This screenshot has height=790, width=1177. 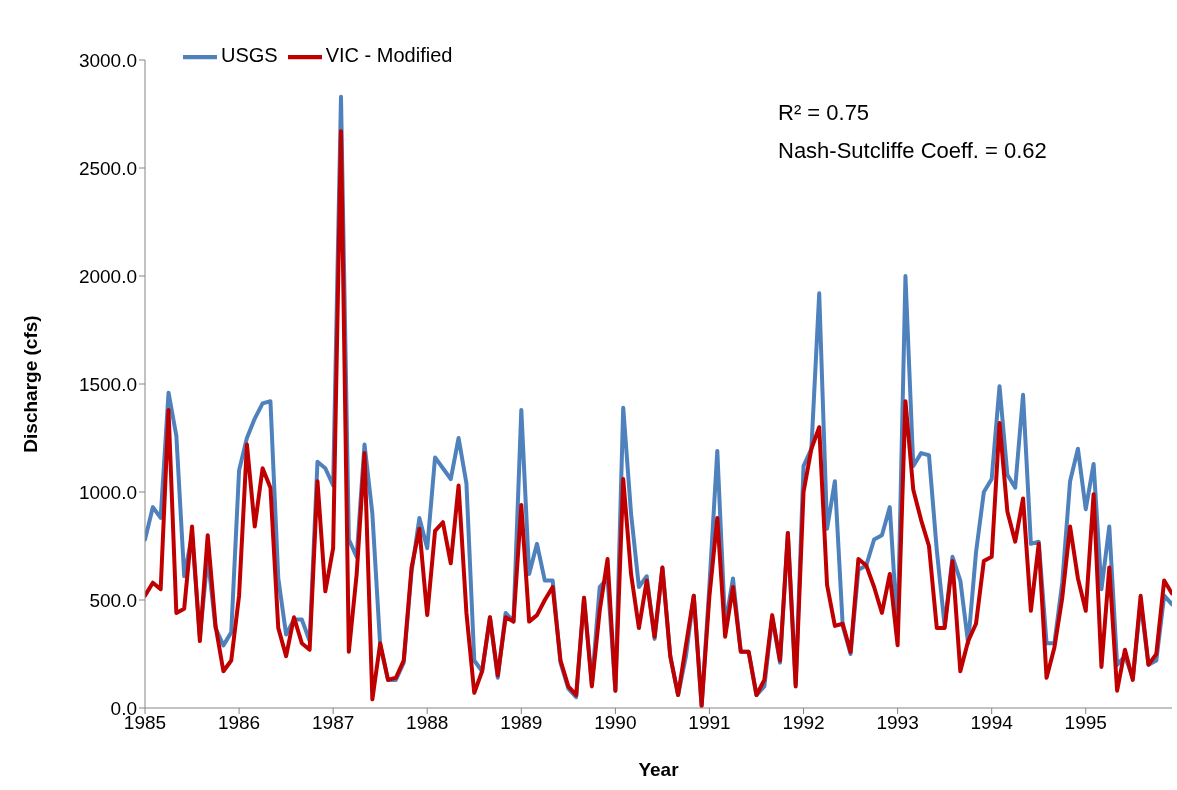 What do you see at coordinates (107, 276) in the screenshot?
I see `y-tick-label: 2000.0` at bounding box center [107, 276].